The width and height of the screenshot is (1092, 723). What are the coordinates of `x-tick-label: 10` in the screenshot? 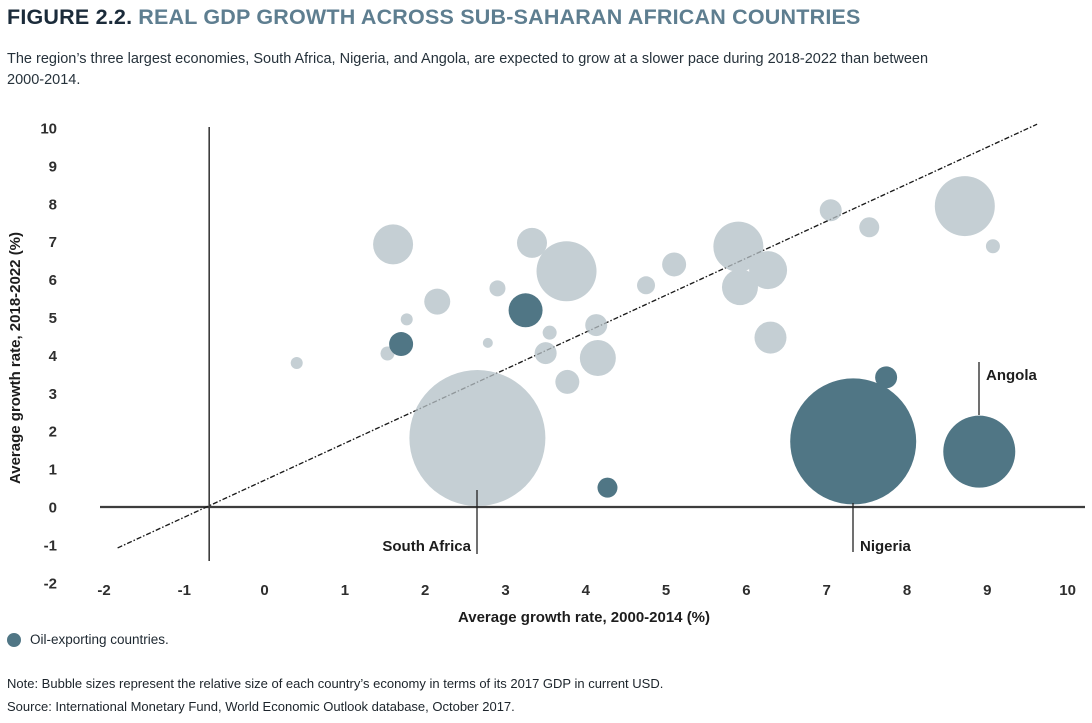 It's located at (1067, 590).